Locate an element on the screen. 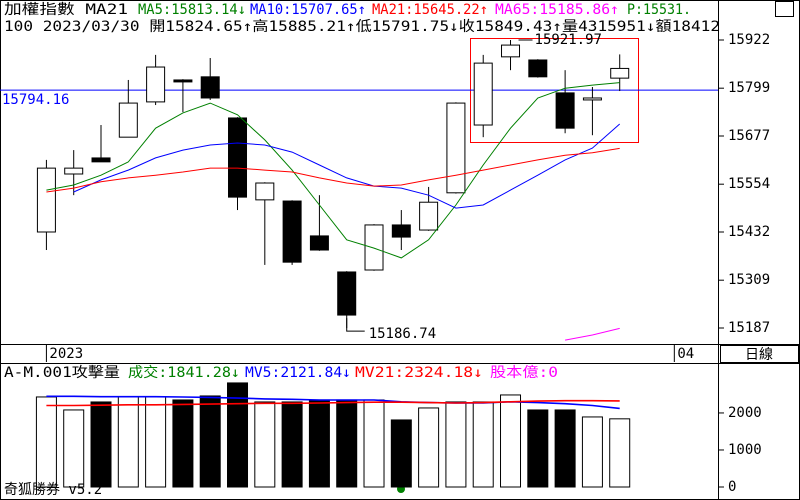 This screenshot has height=500, width=800. period-label: 日線 is located at coordinates (759, 355).